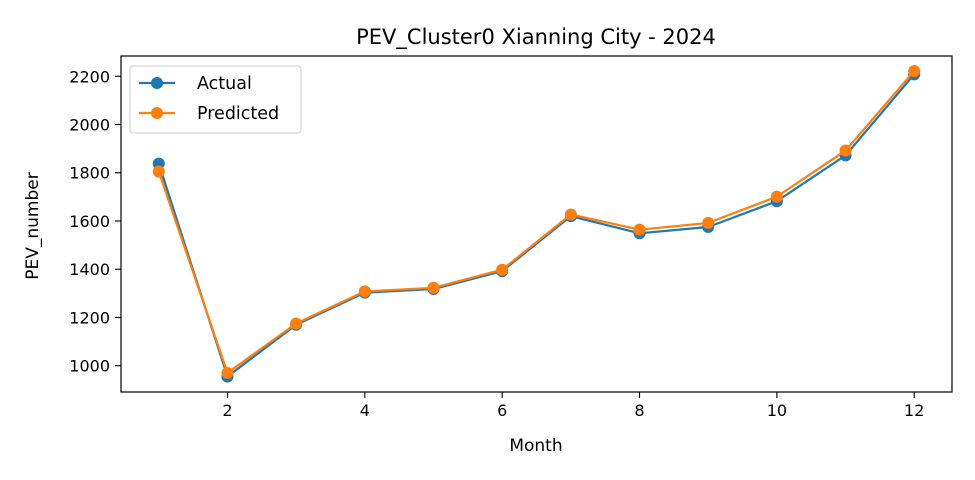 The width and height of the screenshot is (975, 480). What do you see at coordinates (157, 83) in the screenshot?
I see `legend-marker-actual` at bounding box center [157, 83].